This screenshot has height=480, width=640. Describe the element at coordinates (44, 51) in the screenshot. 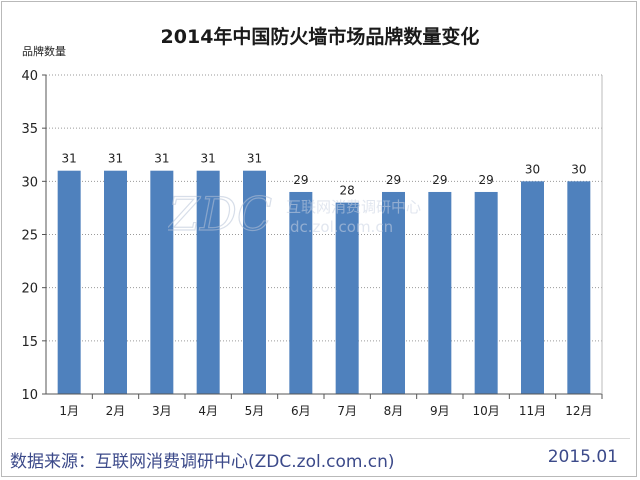

I see `y-axis-label: 品牌数量` at that location.